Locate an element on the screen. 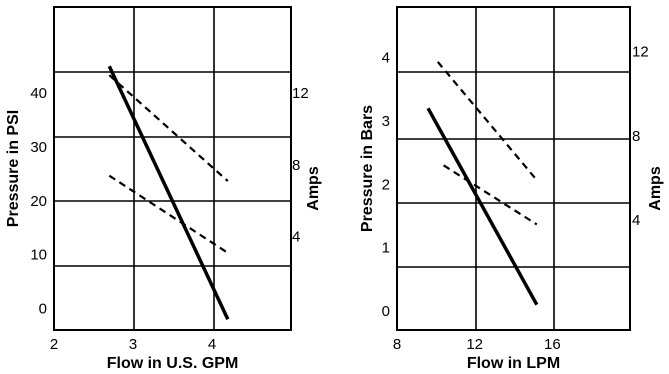  x-axis-title: Flow in U.S. GPM is located at coordinates (173, 363).